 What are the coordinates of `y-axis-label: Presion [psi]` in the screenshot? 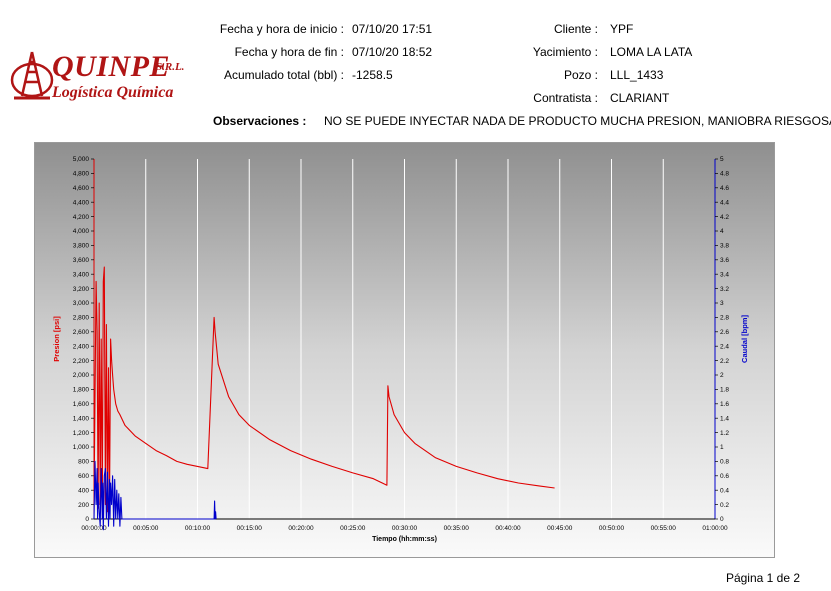 It's located at (56, 339).